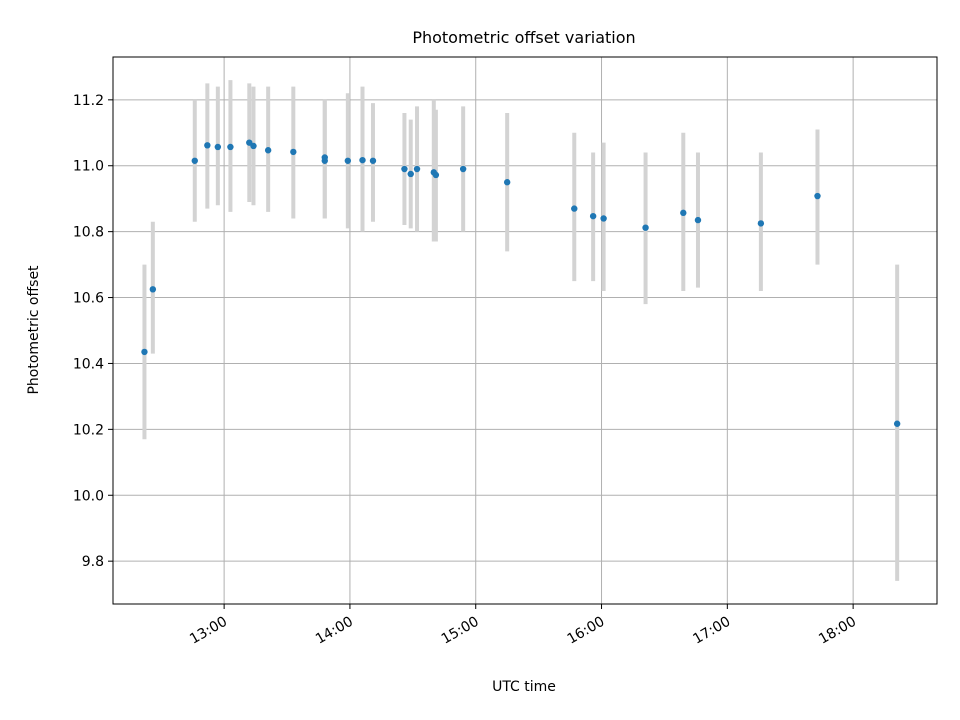 The width and height of the screenshot is (960, 720). I want to click on y-tick-label: 10.0, so click(88, 496).